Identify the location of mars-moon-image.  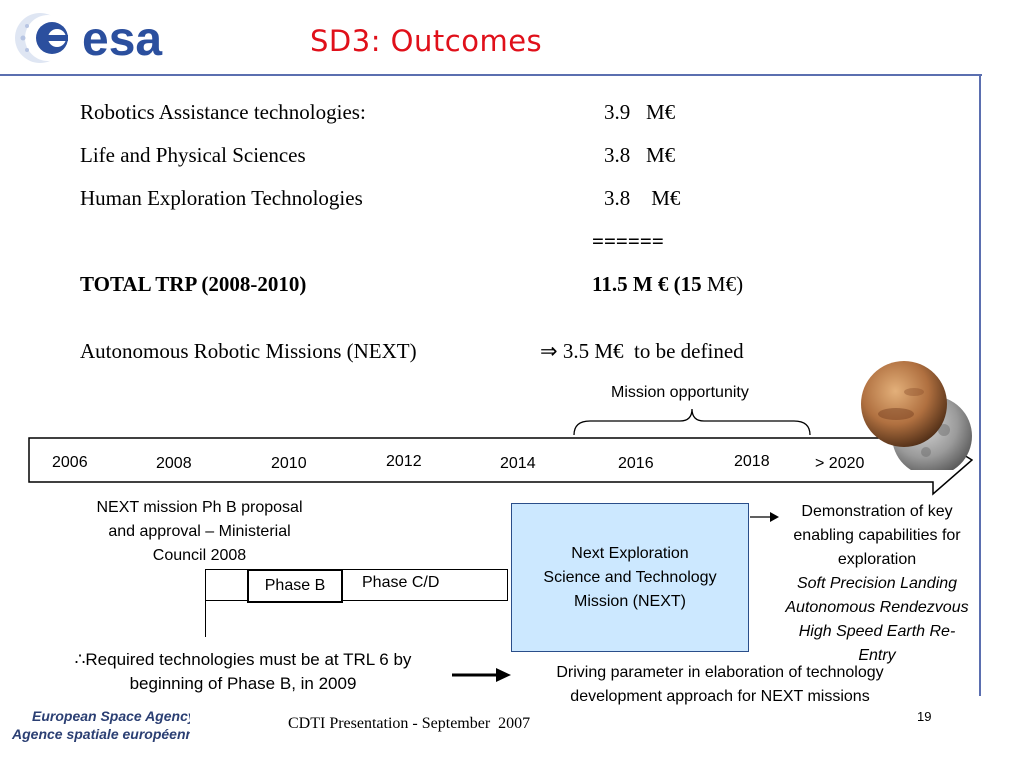
(916, 415).